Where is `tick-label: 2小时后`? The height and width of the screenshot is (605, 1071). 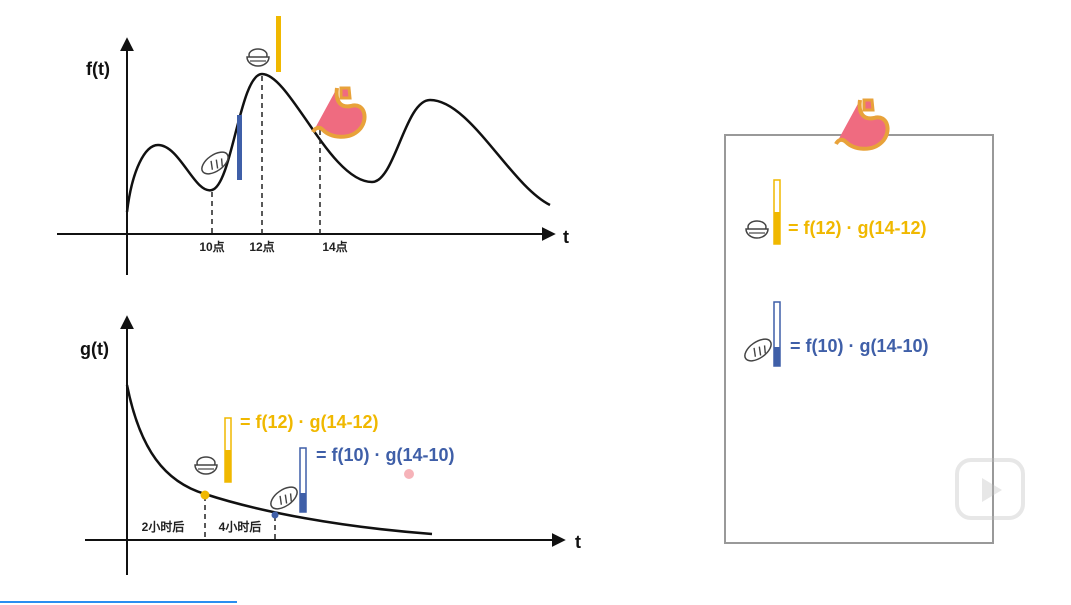 tick-label: 2小时后 is located at coordinates (163, 526).